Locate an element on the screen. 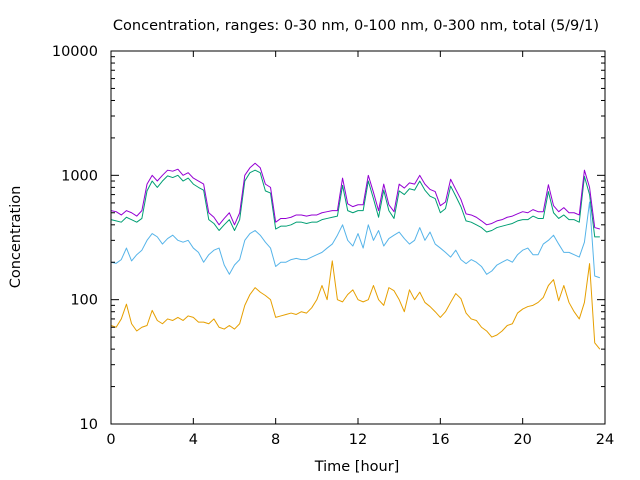 This screenshot has height=480, width=640. x-tick-label: 24 is located at coordinates (605, 440).